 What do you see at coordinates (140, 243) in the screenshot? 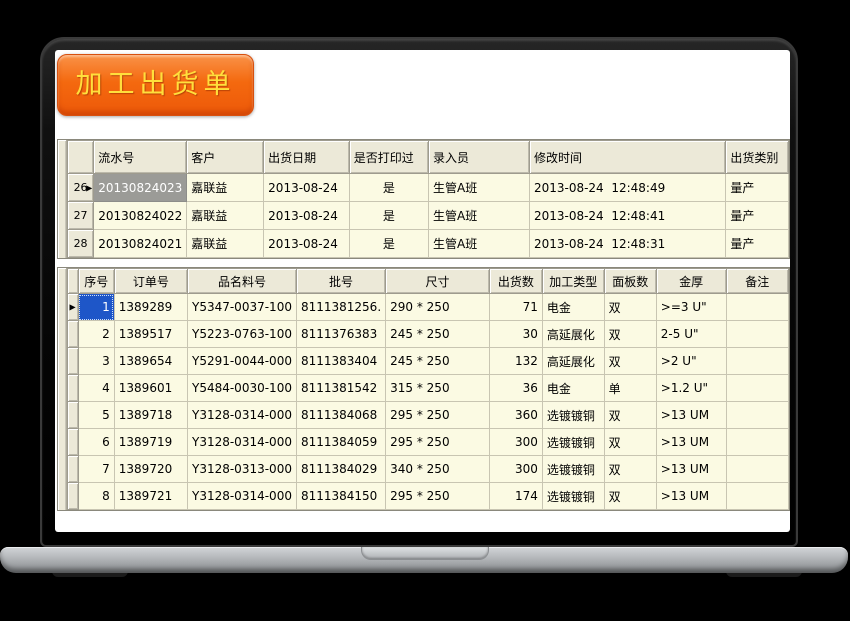
I see `table-cell: 20130824021` at bounding box center [140, 243].